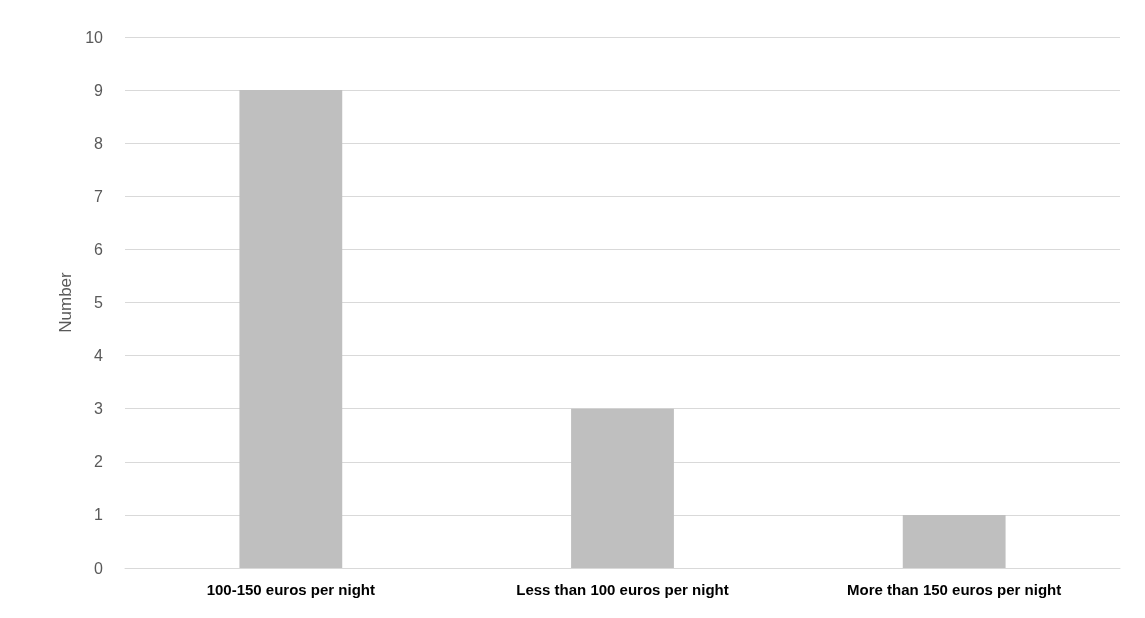 The image size is (1145, 618). I want to click on y-tick-label: 10, so click(94, 37).